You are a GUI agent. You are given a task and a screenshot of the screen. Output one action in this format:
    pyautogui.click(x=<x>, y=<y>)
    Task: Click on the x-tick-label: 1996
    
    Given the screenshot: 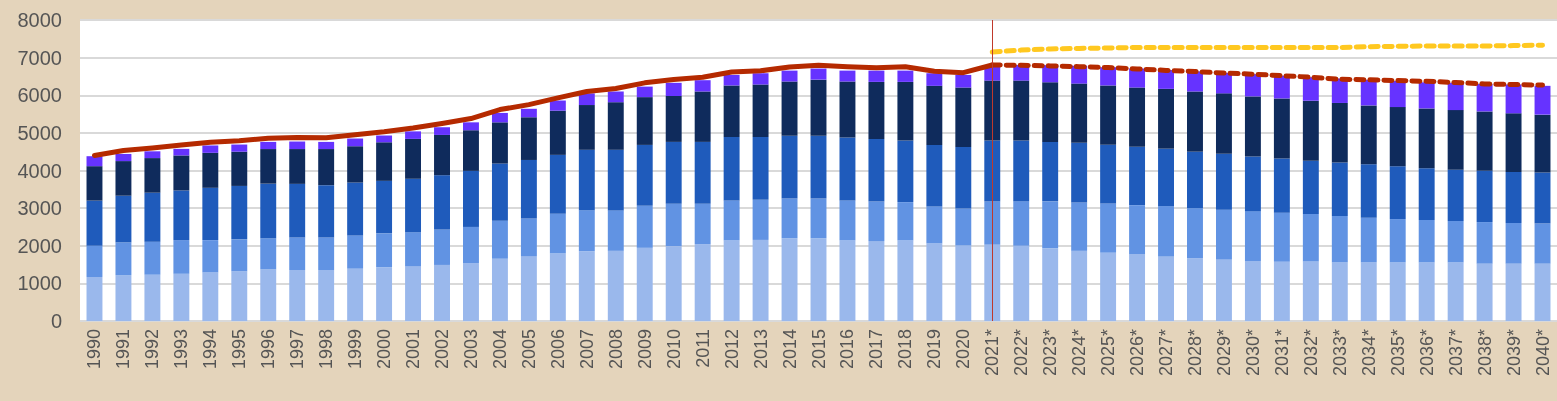 What is the action you would take?
    pyautogui.click(x=268, y=349)
    